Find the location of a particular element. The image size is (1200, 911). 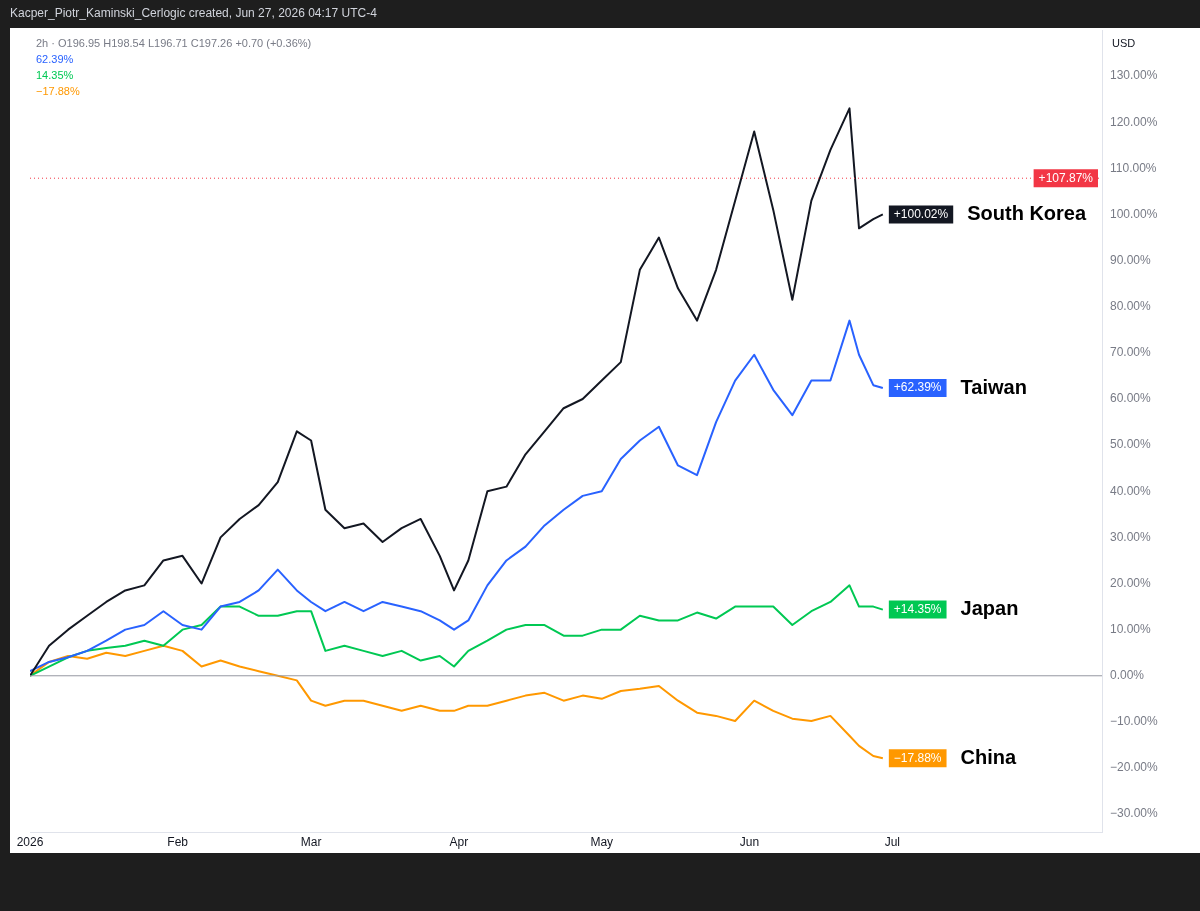

y-tick-label: 10.00% is located at coordinates (1131, 628).